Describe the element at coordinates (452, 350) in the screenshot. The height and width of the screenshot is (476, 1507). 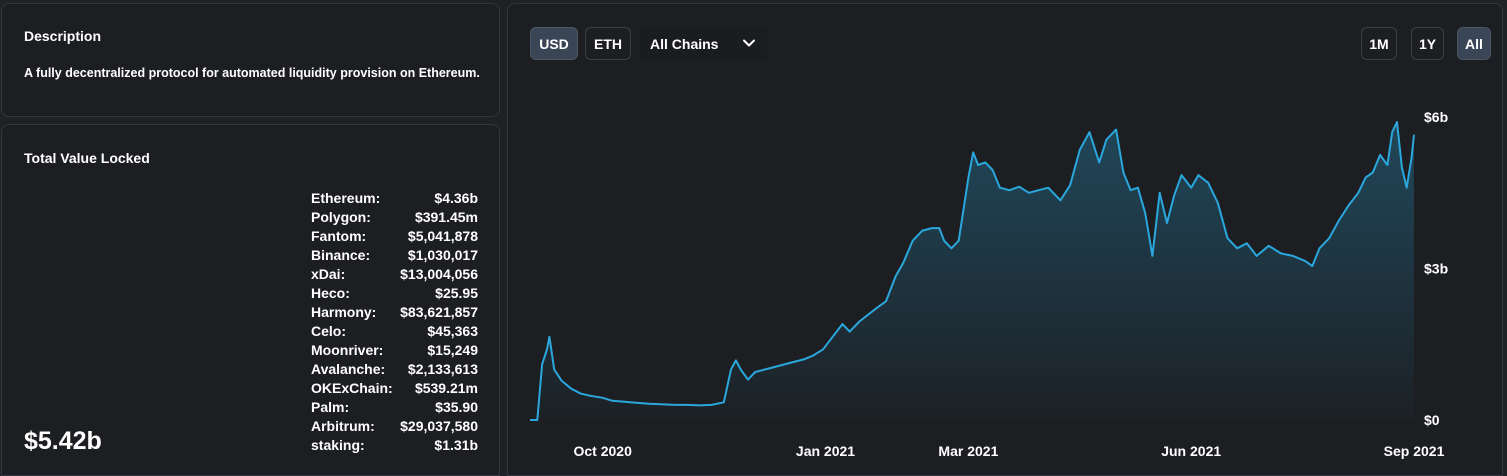
I see `chain-value: $15,249` at that location.